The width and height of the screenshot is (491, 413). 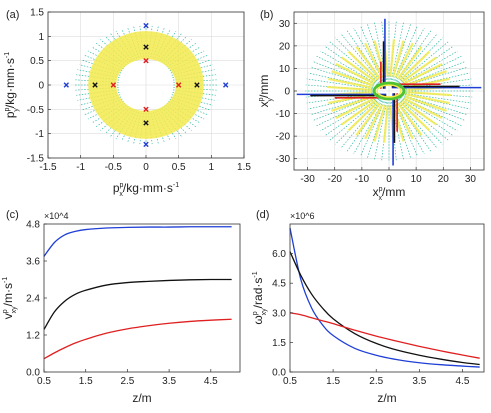 I want to click on x-tick-label: -30, so click(x=307, y=179).